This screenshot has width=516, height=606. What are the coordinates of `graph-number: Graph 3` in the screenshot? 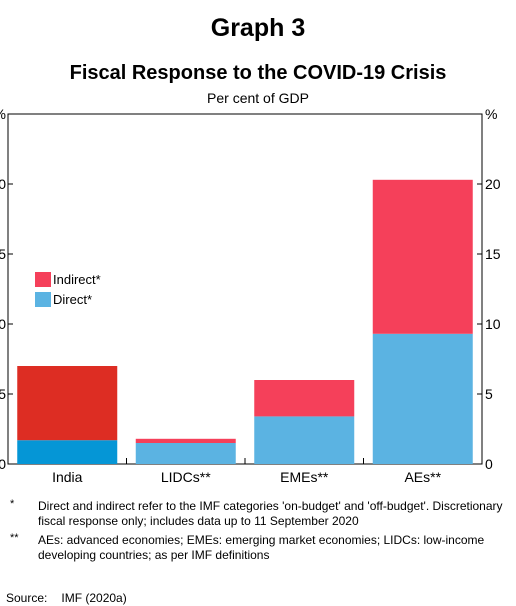 It's located at (258, 28).